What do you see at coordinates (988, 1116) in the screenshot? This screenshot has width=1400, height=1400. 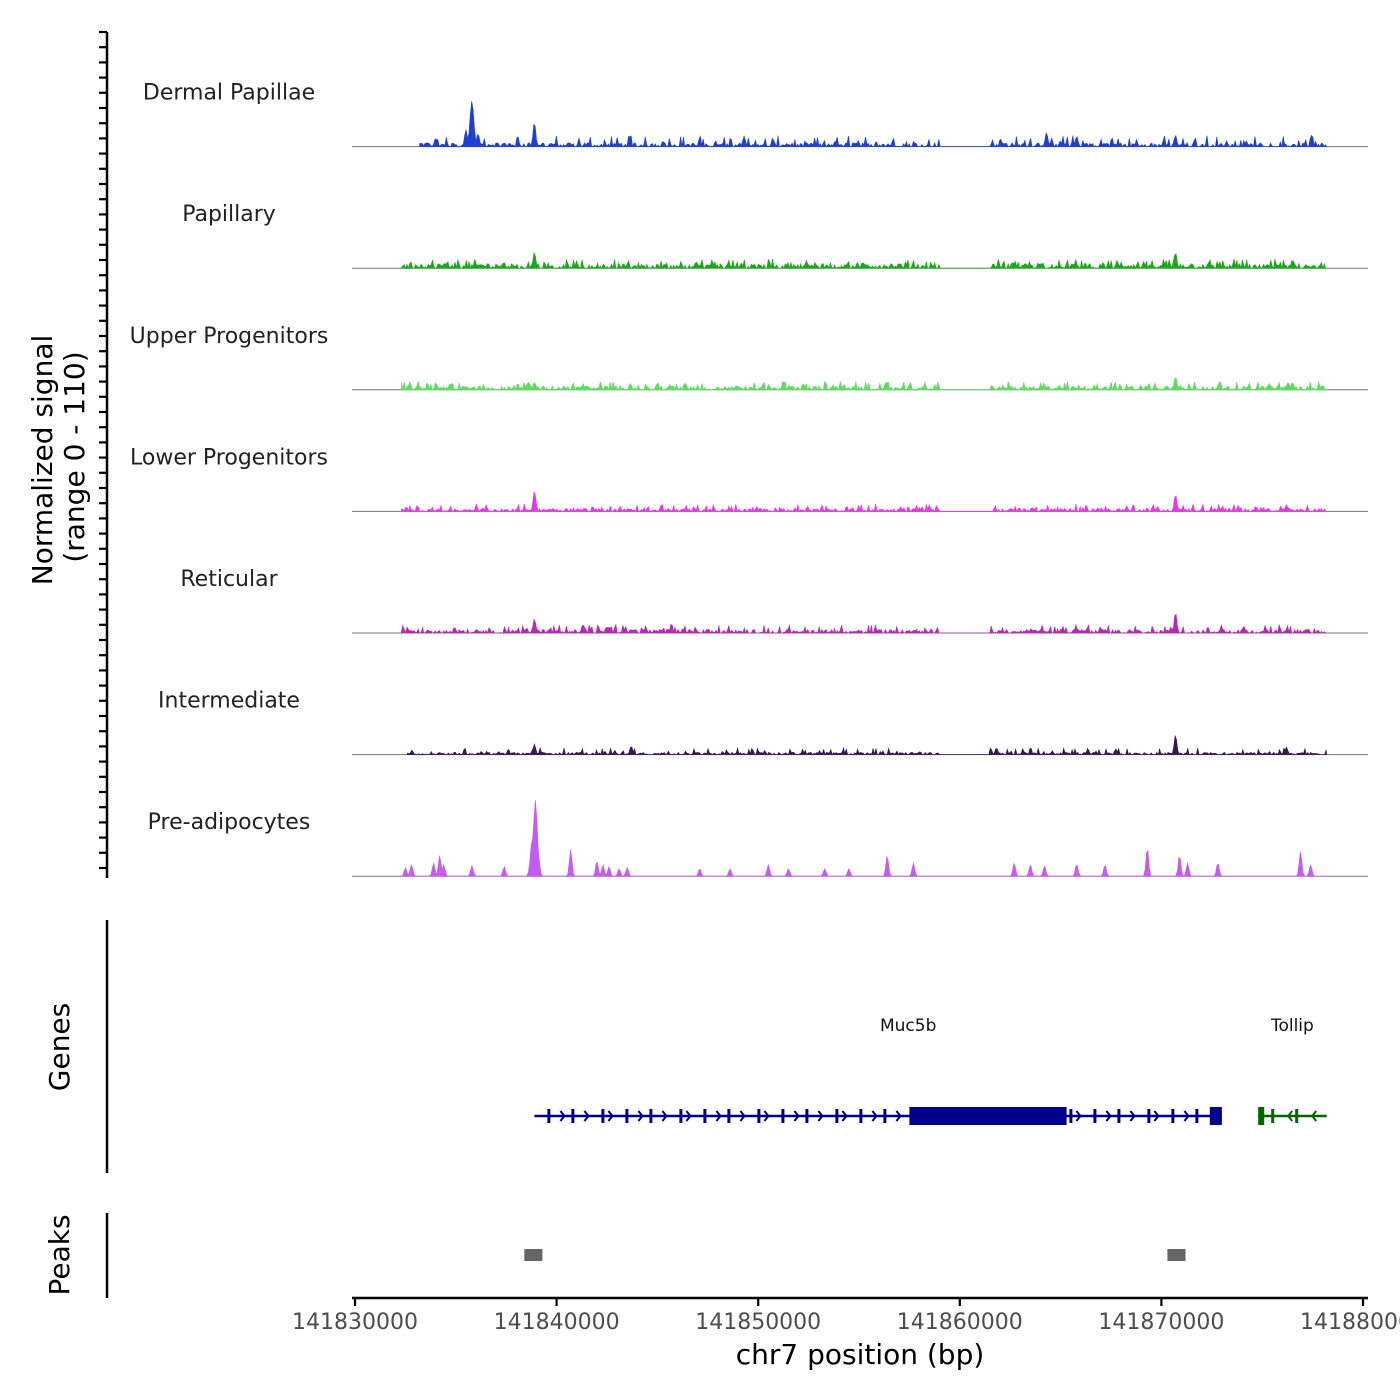 I see `exon-block` at bounding box center [988, 1116].